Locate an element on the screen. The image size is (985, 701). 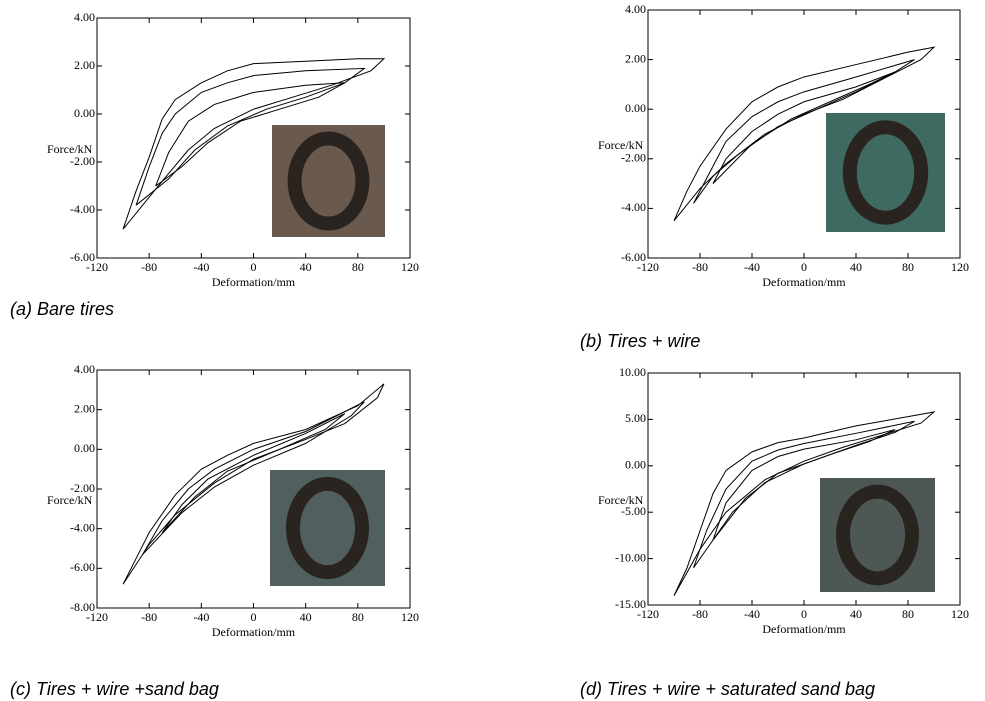
caption: (c) Tires + wire +sand bag is located at coordinates (114, 689).